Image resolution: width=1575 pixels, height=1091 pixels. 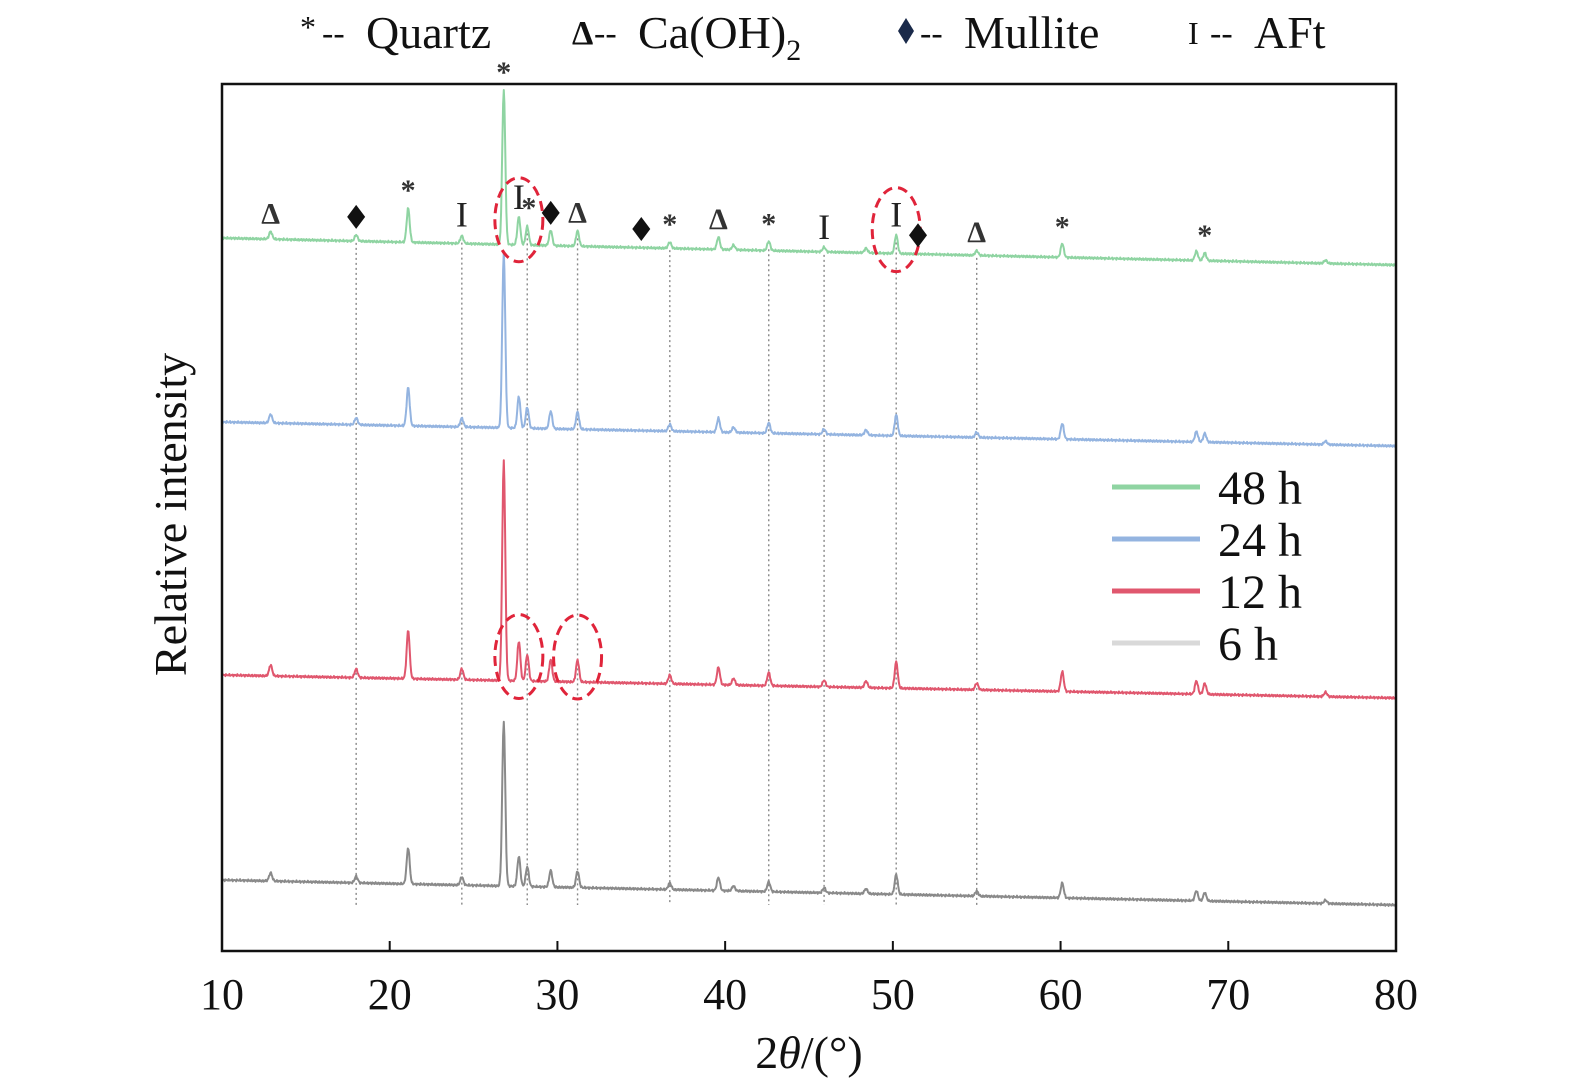 What do you see at coordinates (1260, 592) in the screenshot?
I see `legend-label: 12 h` at bounding box center [1260, 592].